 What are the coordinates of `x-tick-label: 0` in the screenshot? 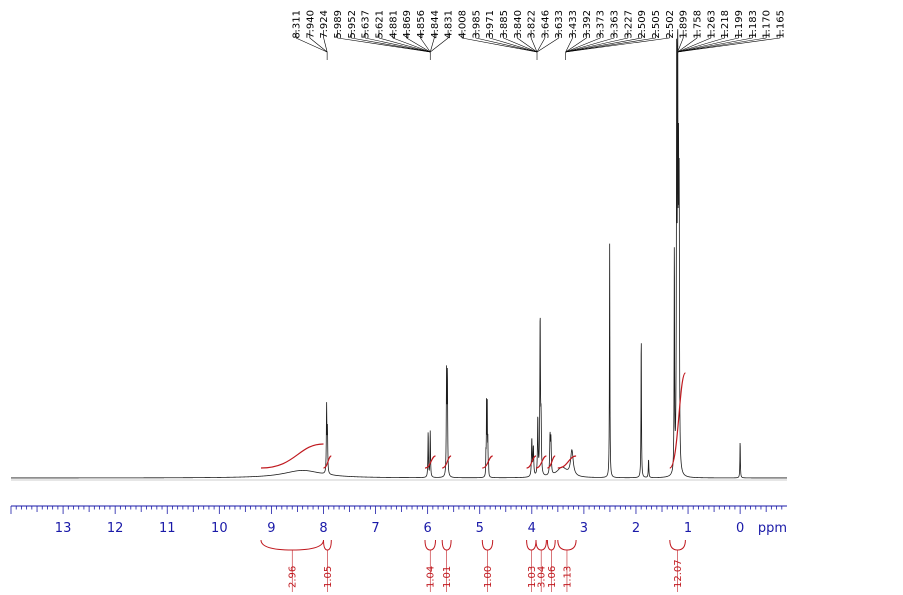 It's located at (740, 528).